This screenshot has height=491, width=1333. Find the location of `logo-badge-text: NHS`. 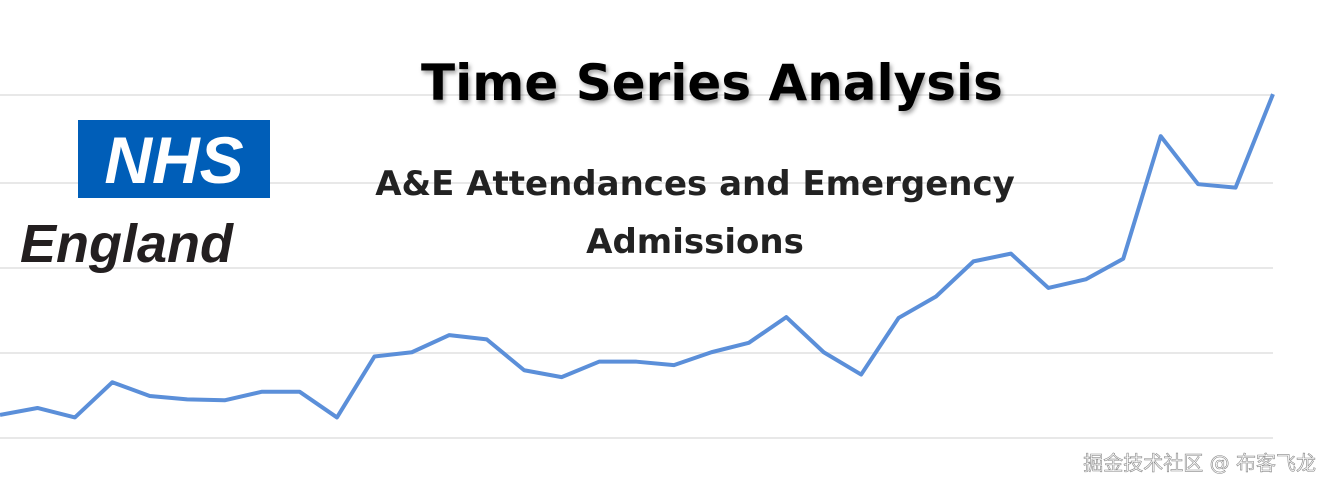

logo-badge-text: NHS is located at coordinates (173, 160).